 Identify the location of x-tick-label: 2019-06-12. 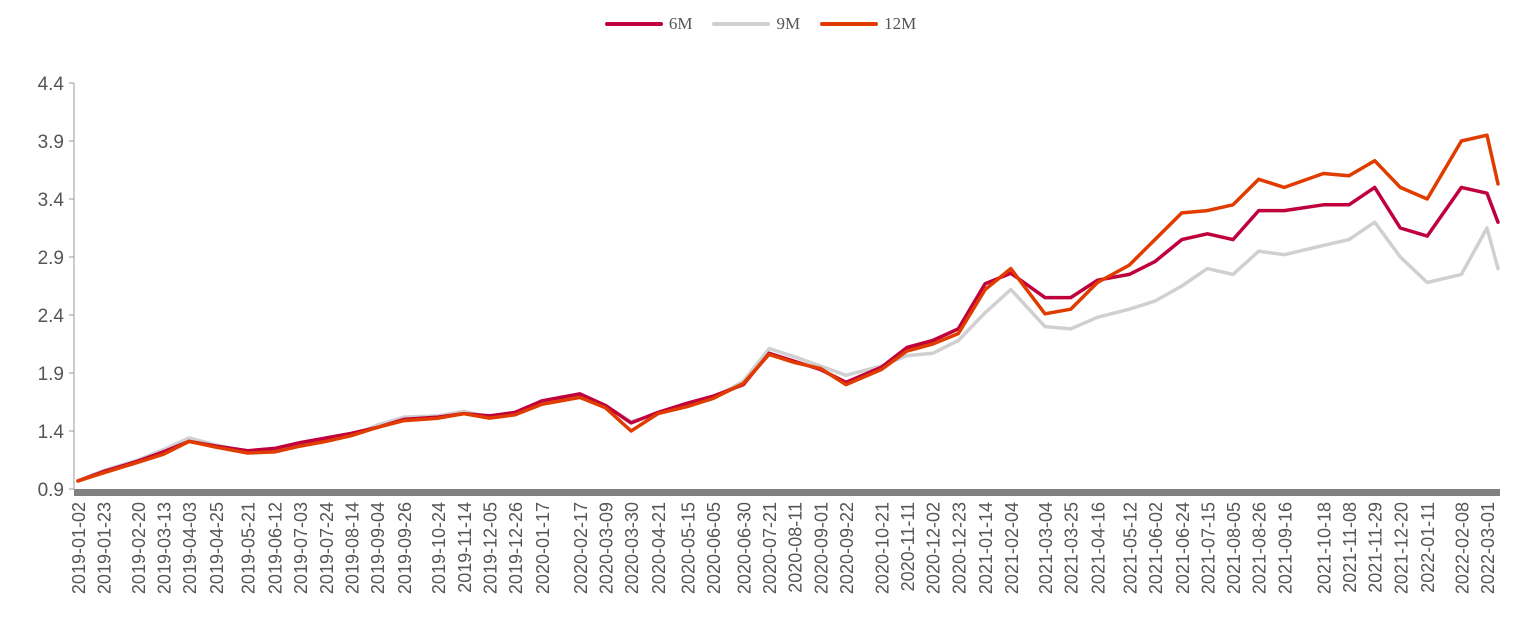
(276, 548).